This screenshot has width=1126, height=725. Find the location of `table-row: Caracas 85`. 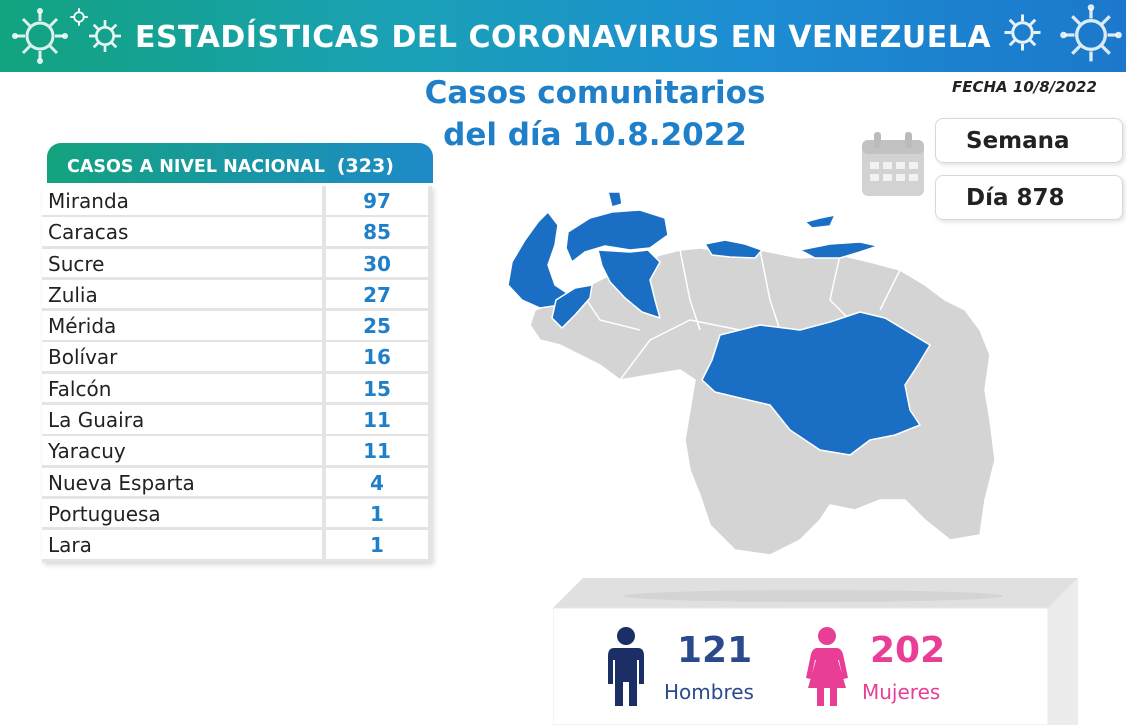

table-row: Caracas 85 is located at coordinates (237, 231).